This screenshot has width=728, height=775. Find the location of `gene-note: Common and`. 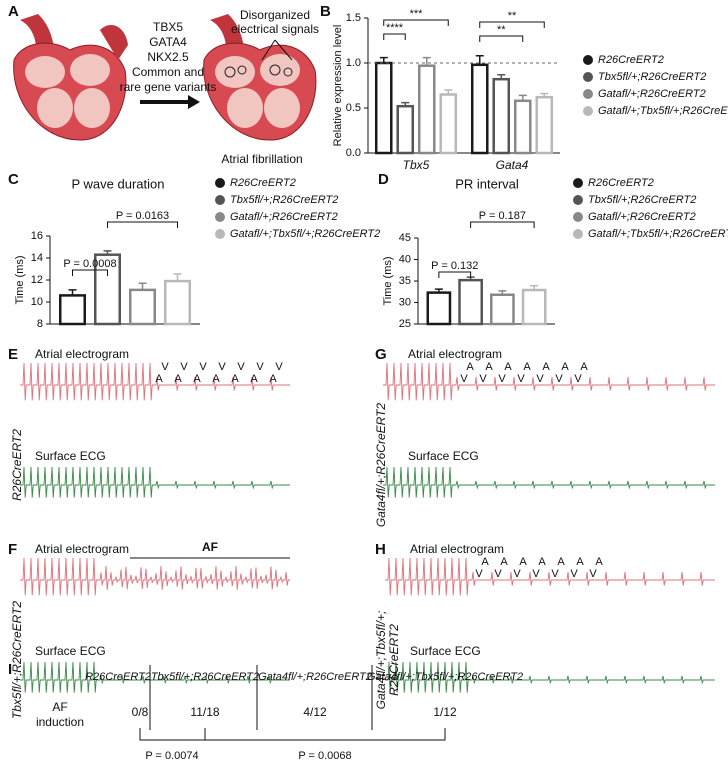

gene-note: Common and is located at coordinates (168, 72).